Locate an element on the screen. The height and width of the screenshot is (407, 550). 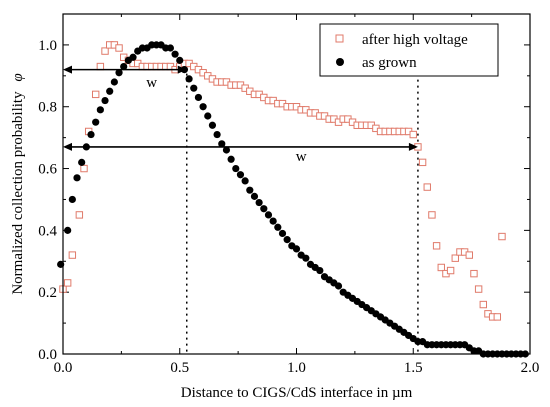
legend-marker-as-grown is located at coordinates (340, 62).